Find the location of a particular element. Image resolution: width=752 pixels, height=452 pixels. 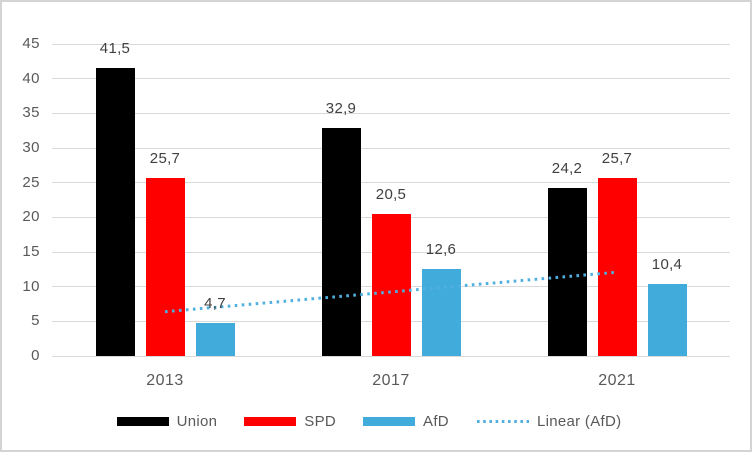

y-axis-tick-15: 15 is located at coordinates (31, 251).